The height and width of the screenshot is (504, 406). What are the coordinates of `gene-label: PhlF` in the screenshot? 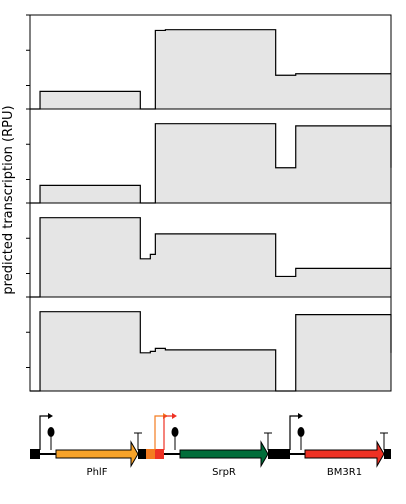 It's located at (97, 472).